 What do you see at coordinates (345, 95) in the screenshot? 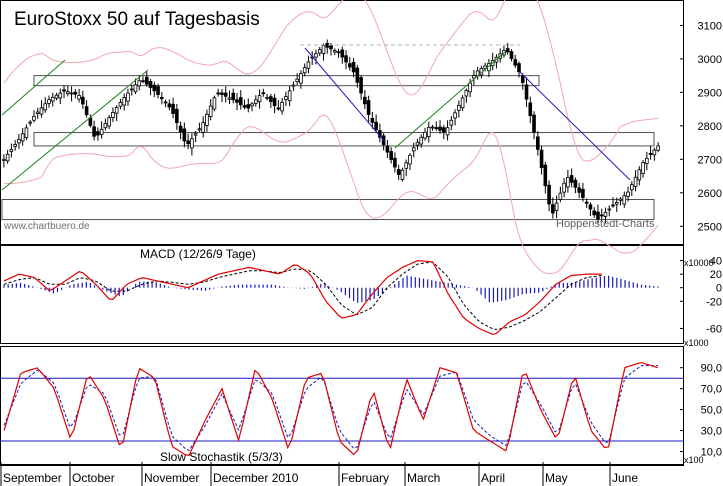
I see `downtrend-line` at bounding box center [345, 95].